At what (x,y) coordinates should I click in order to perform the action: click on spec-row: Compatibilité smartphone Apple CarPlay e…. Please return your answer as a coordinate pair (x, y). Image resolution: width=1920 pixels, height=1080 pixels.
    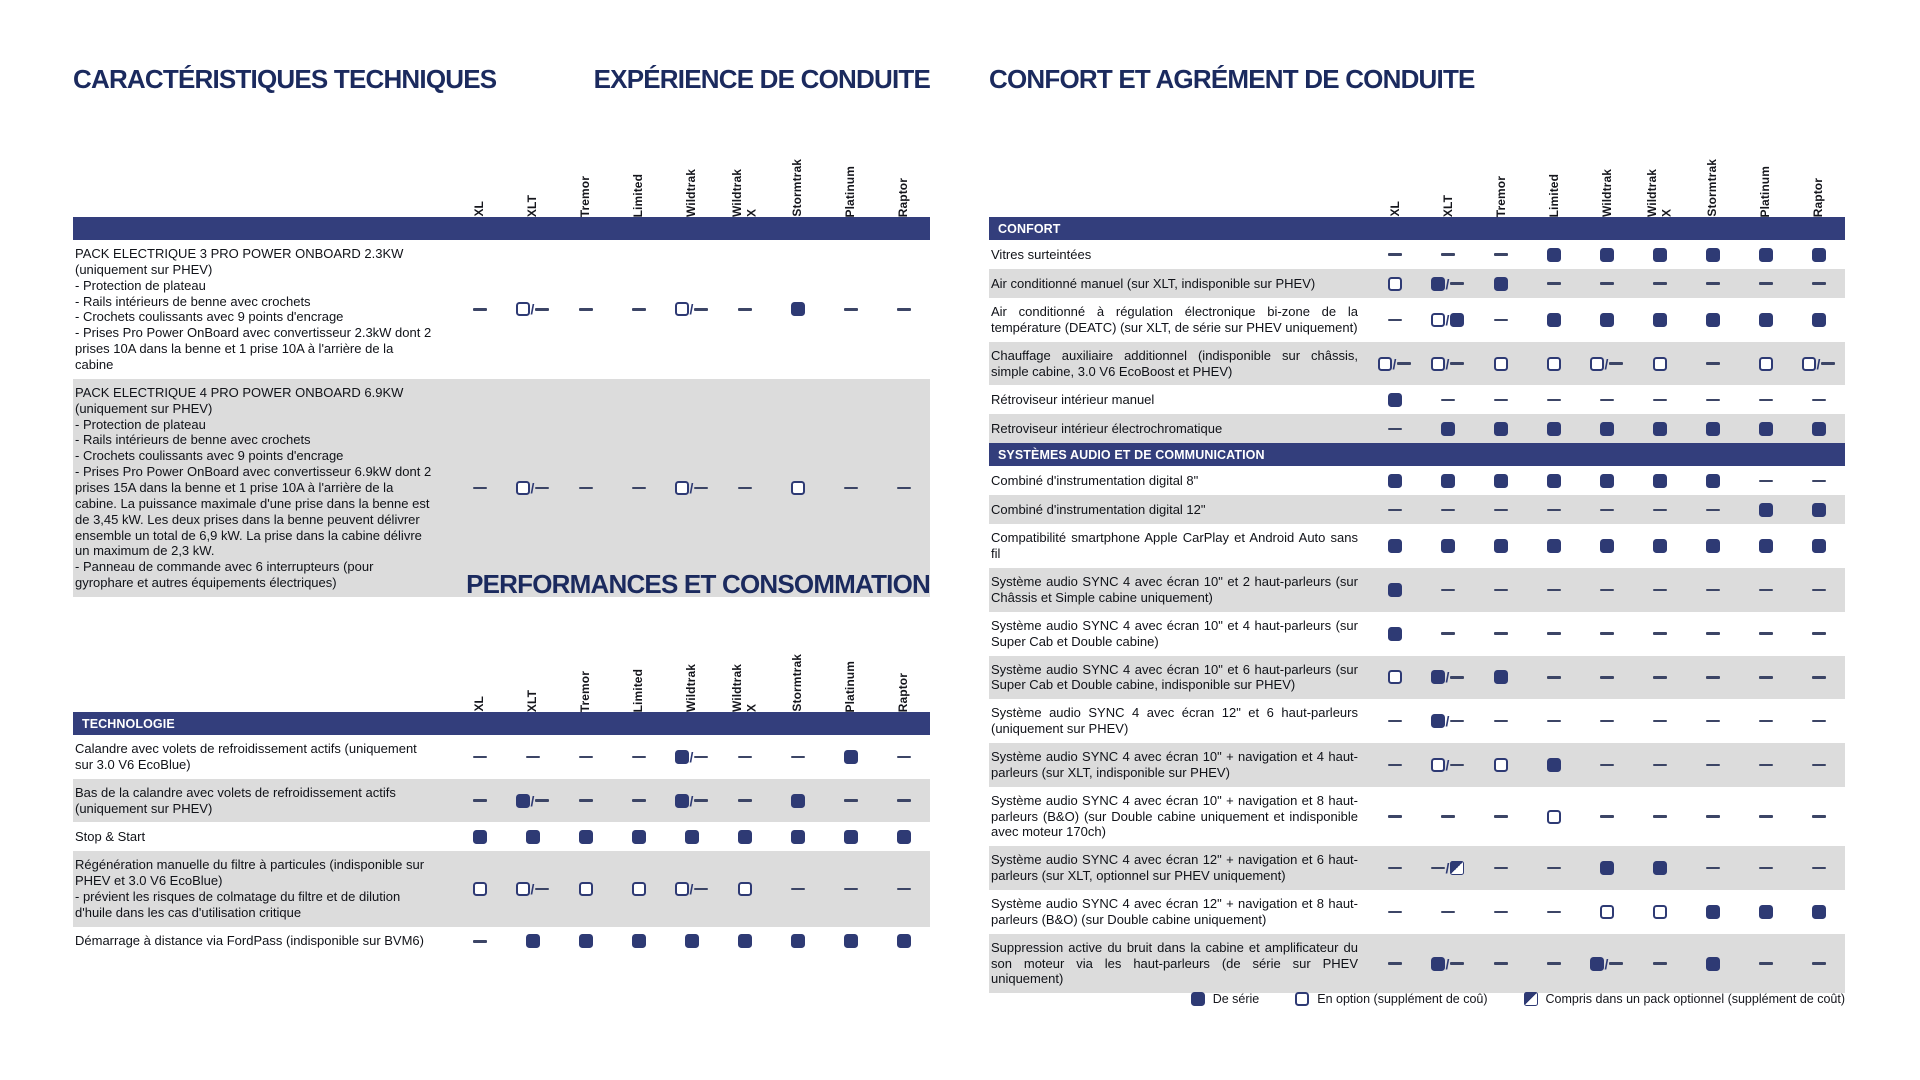
    Looking at the image, I should click on (1417, 546).